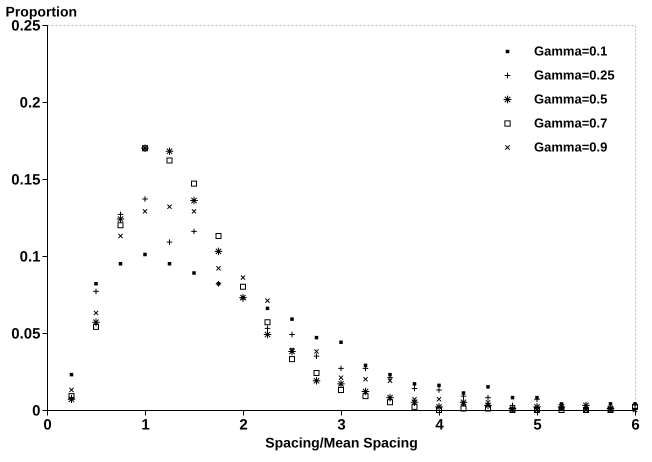  What do you see at coordinates (341, 425) in the screenshot?
I see `x-tick-label: 3` at bounding box center [341, 425].